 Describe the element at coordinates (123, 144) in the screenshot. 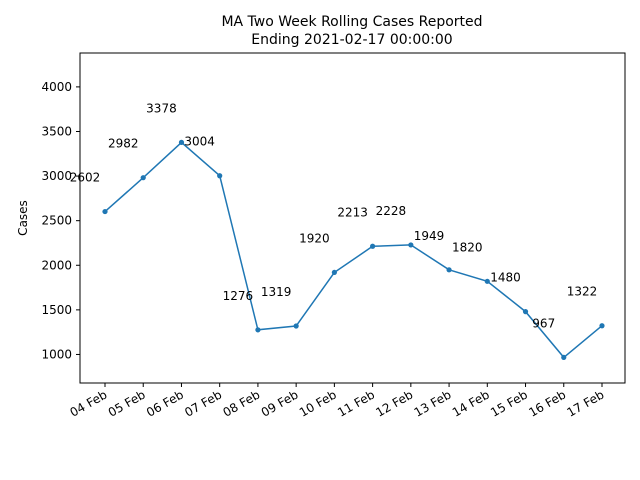

I see `data-label: 2982` at that location.